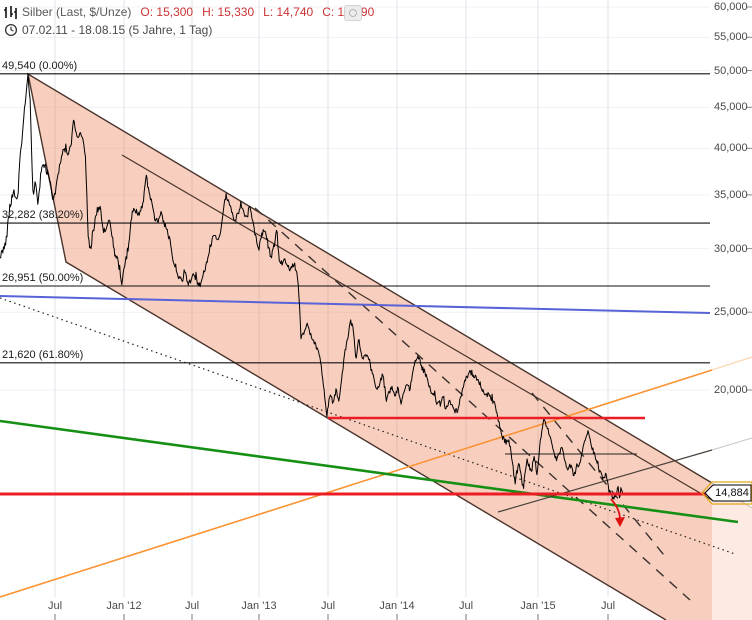  Describe the element at coordinates (731, 312) in the screenshot. I see `y-axis-label: 25,000` at that location.